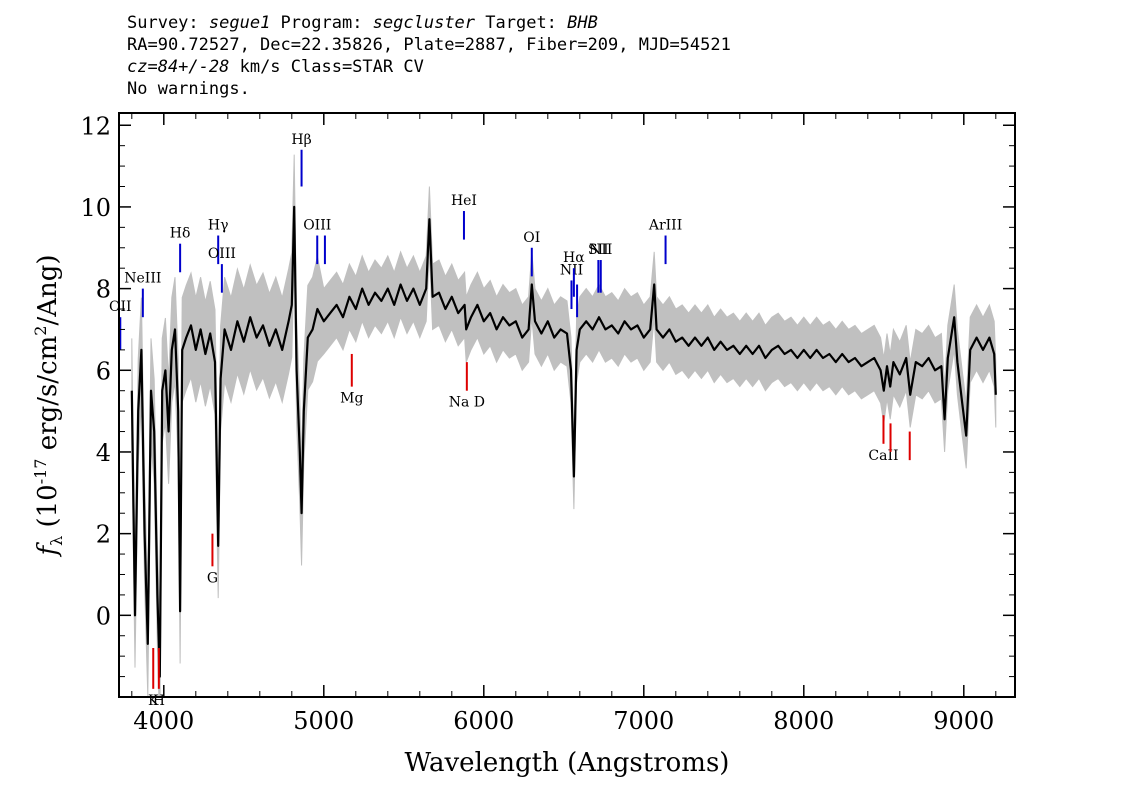 The height and width of the screenshot is (810, 1134). Describe the element at coordinates (567, 763) in the screenshot. I see `x-axis-title: Wavelength (Angstroms)` at that location.